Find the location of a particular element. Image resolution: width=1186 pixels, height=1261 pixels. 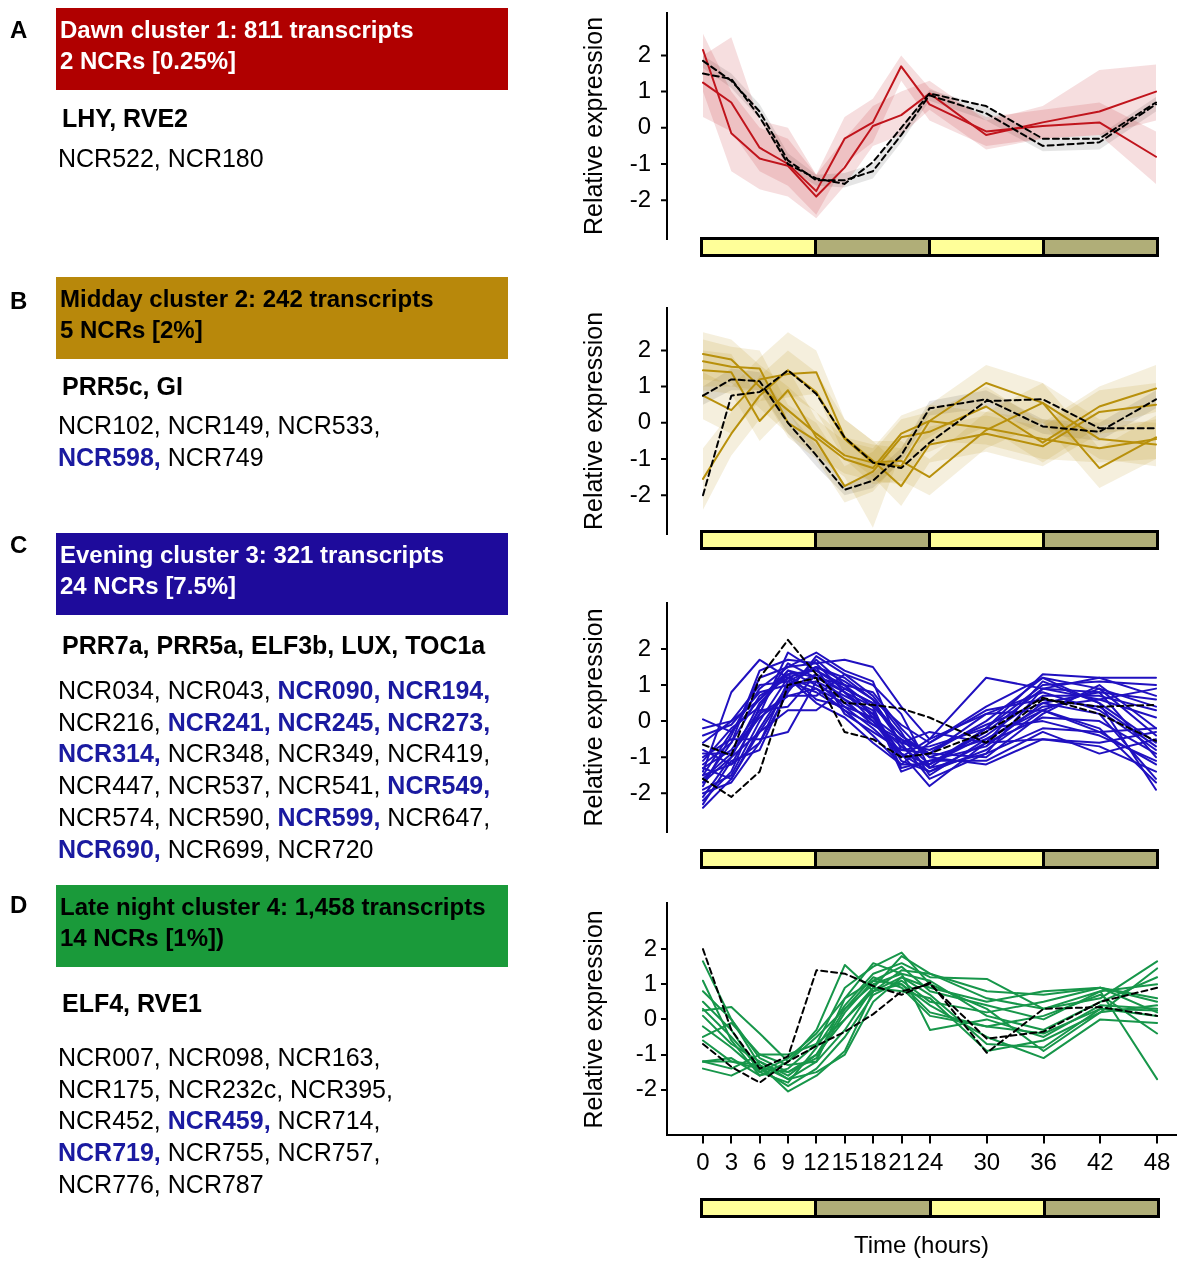

text: NCR175, is located at coordinates (109, 1088).